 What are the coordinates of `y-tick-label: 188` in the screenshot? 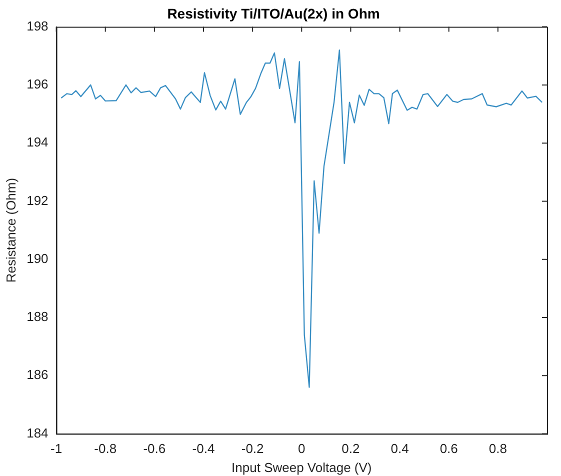 It's located at (37, 316).